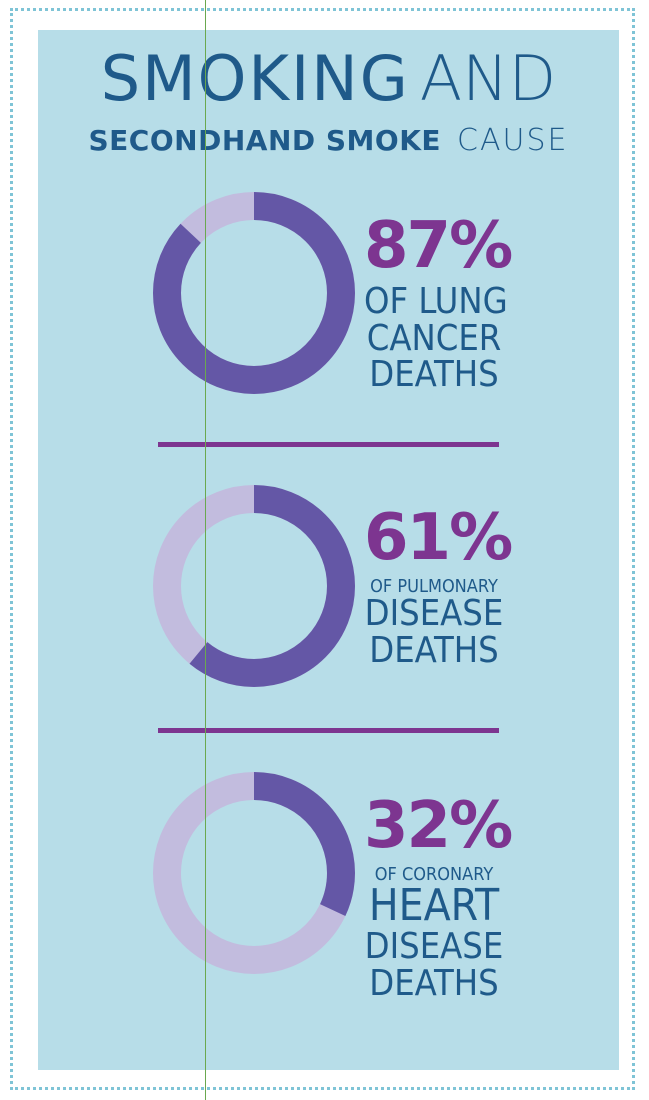  What do you see at coordinates (434, 614) in the screenshot?
I see `desc-line-2: DISEASE` at bounding box center [434, 614].